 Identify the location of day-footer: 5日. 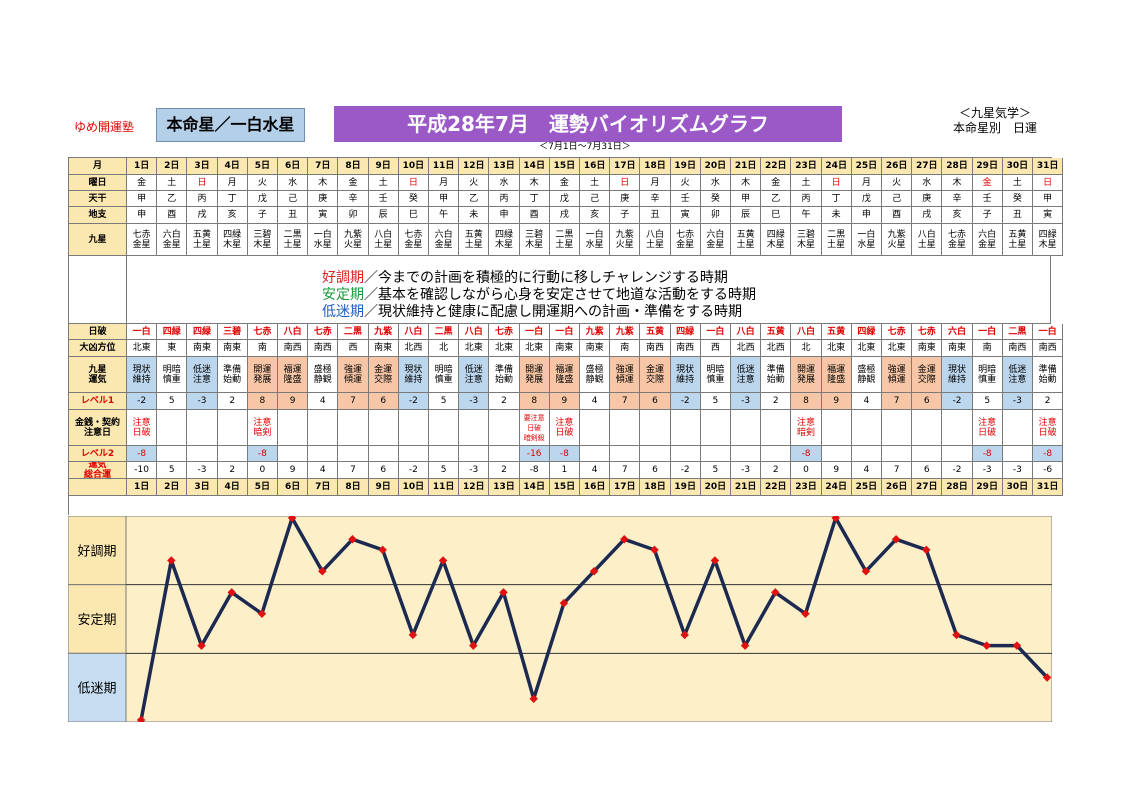
(262, 487).